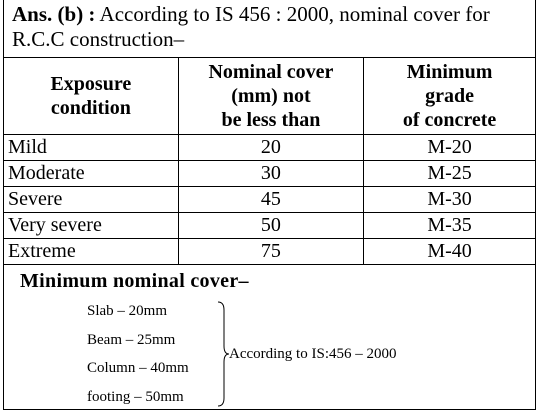 The height and width of the screenshot is (413, 538). I want to click on header-line: Minimum, so click(449, 72).